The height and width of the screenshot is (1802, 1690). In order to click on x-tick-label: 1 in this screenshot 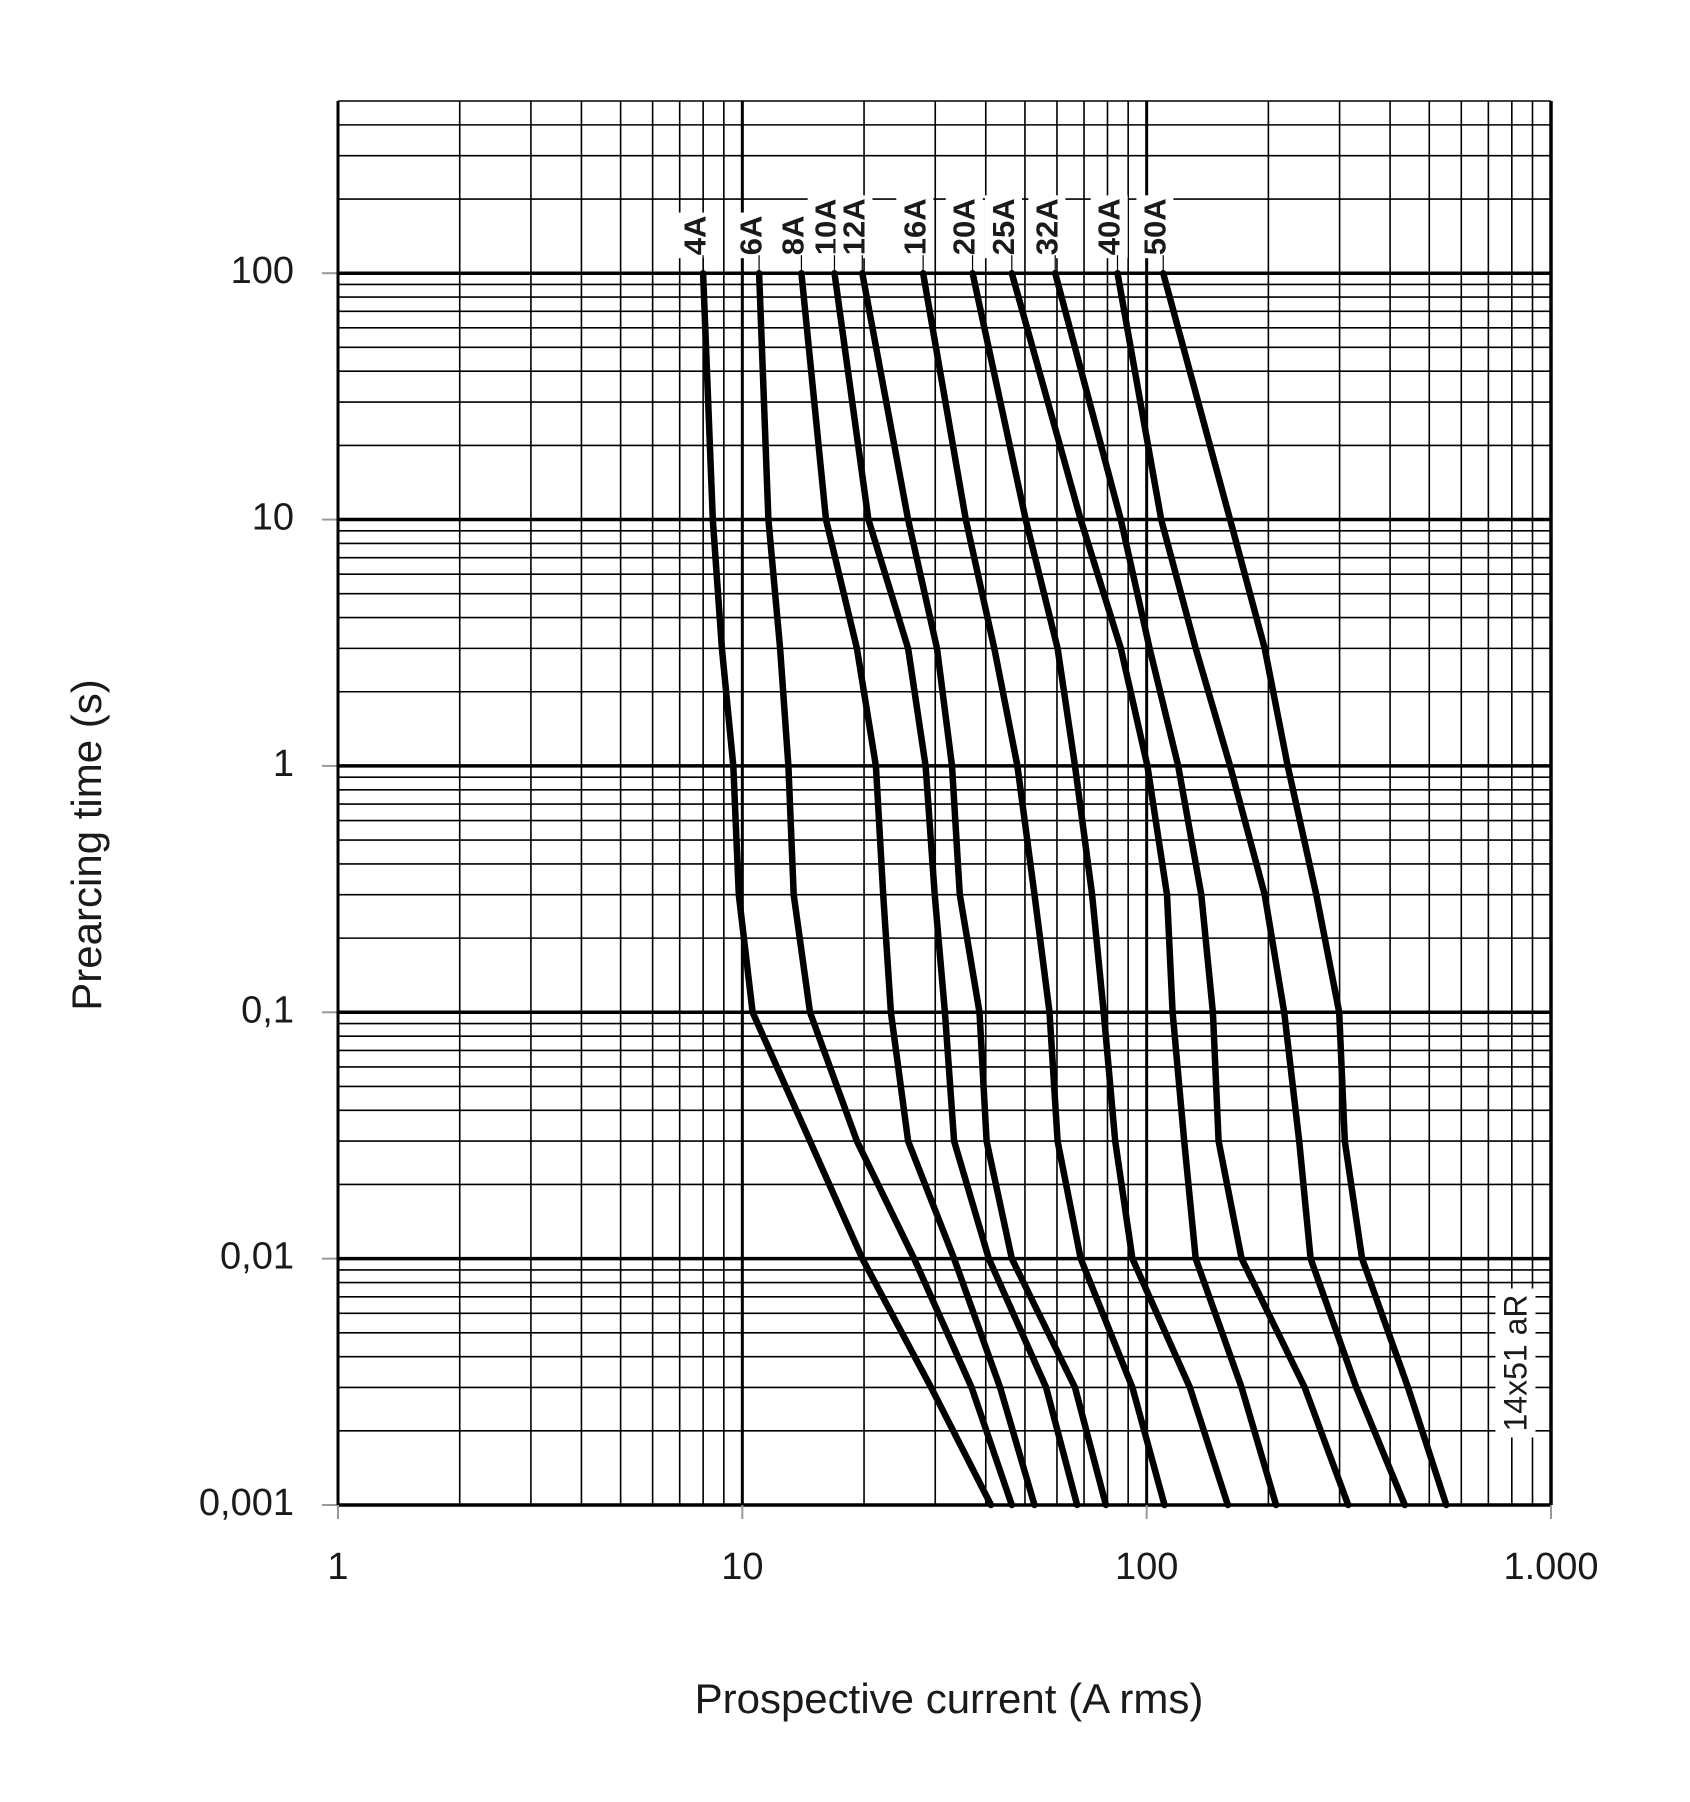, I will do `click(337, 1567)`.